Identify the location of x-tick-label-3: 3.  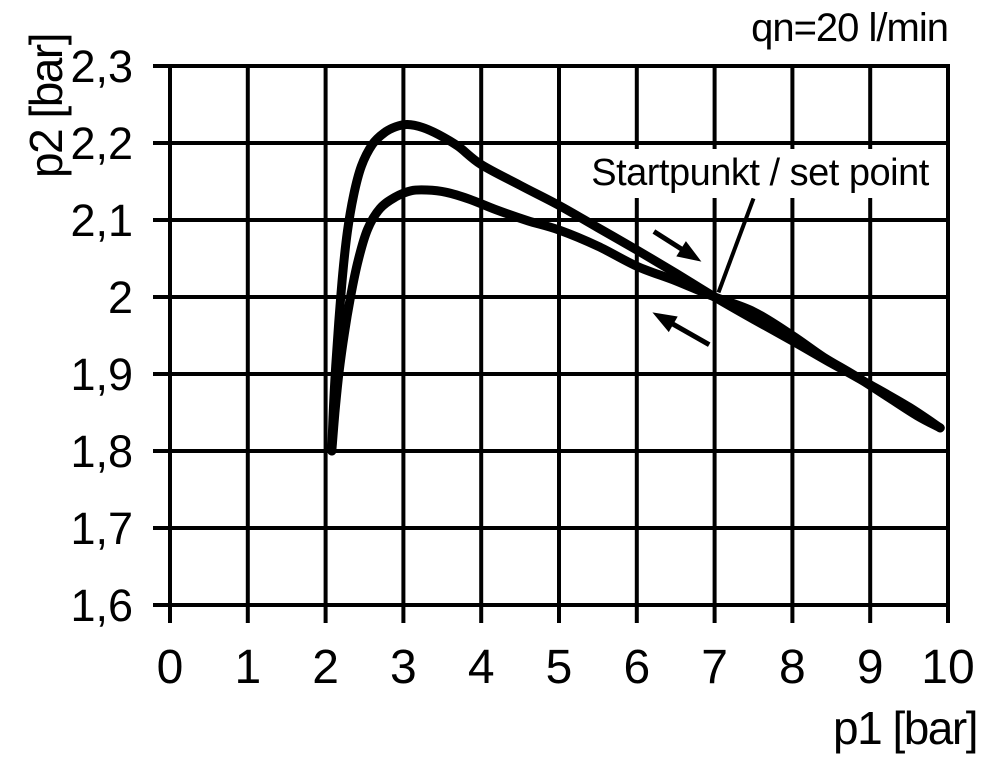
(403, 667).